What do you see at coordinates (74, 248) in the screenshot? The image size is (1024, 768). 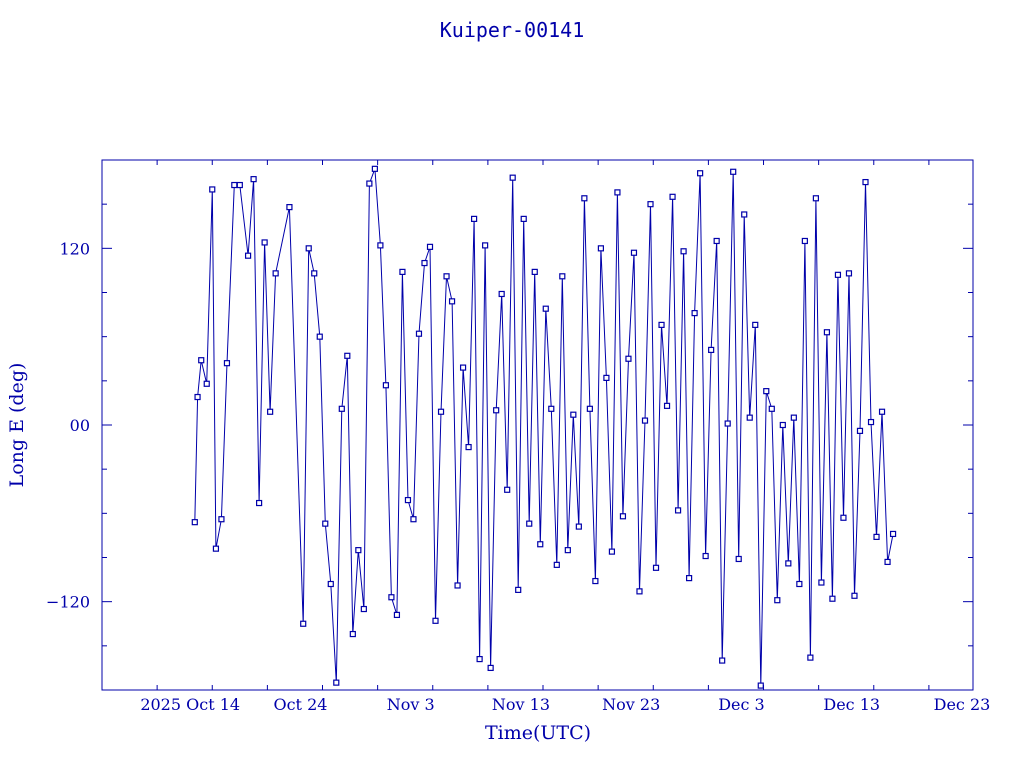 I see `y-tick-label: 120` at bounding box center [74, 248].